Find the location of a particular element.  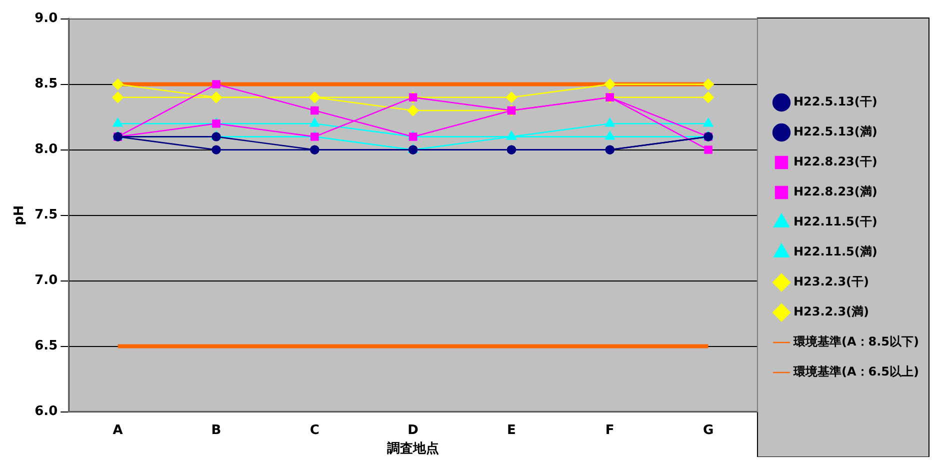

legend-label: H22.8.23(満) is located at coordinates (835, 191).